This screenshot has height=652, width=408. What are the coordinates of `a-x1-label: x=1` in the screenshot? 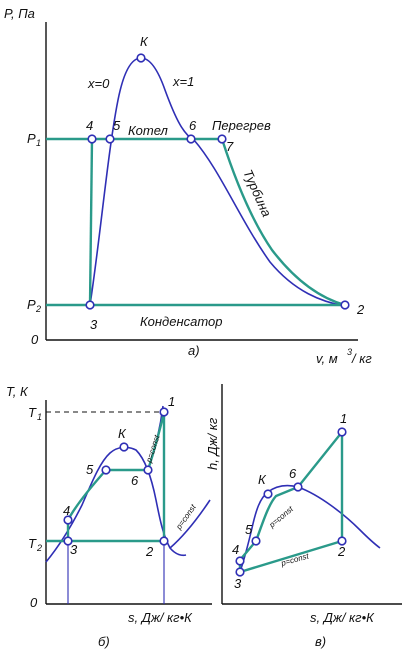 It's located at (183, 81).